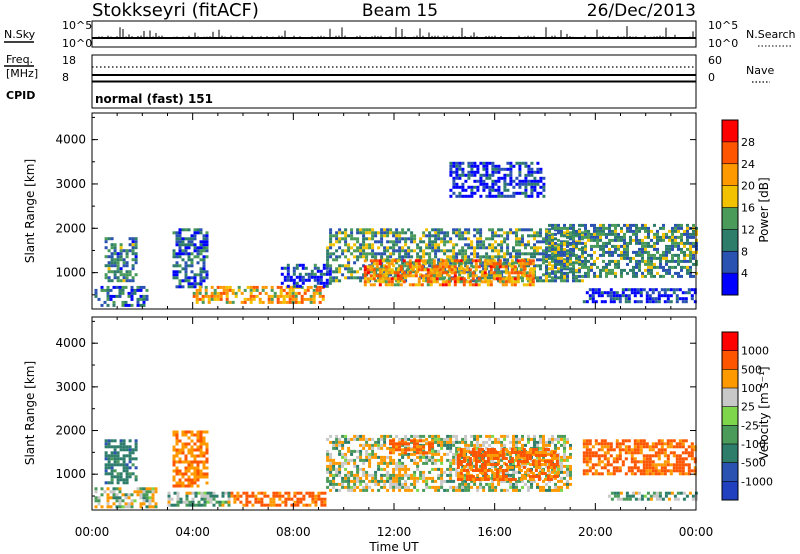  Describe the element at coordinates (715, 60) in the screenshot. I see `nave-tick-top: 60` at that location.